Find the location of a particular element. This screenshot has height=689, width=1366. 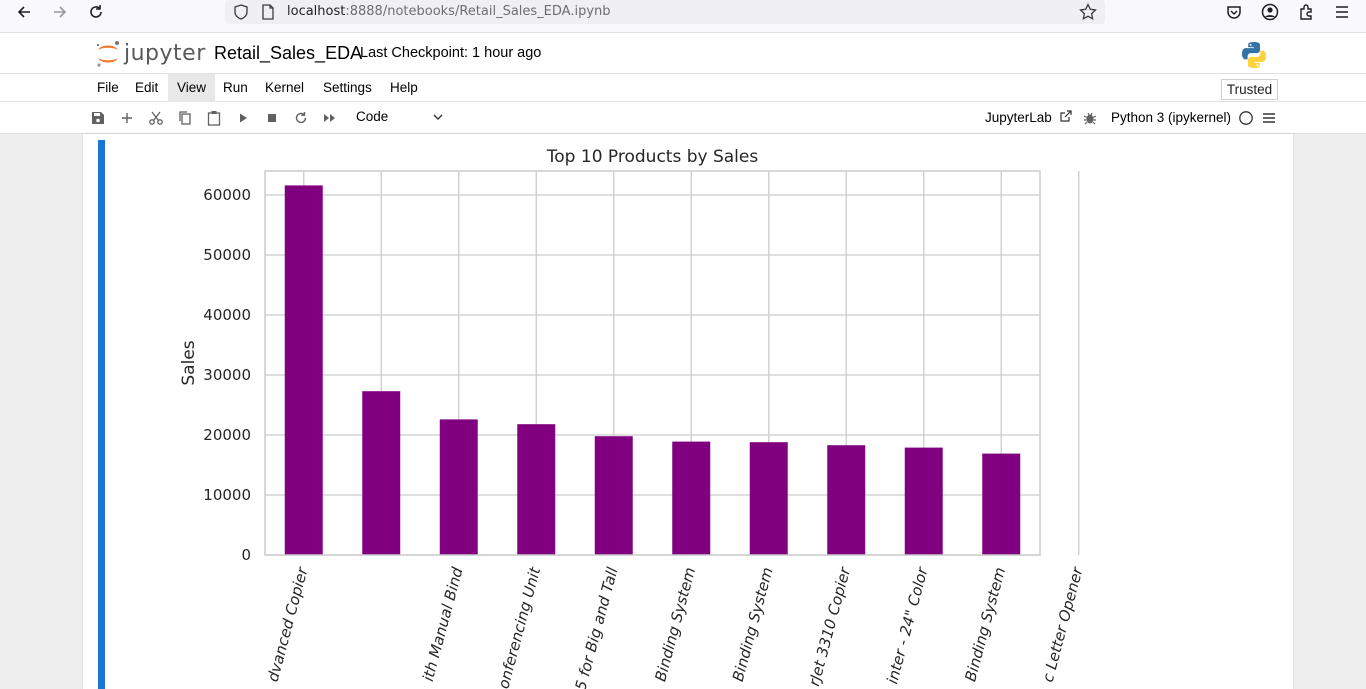

debugger-bug-icon is located at coordinates (1090, 118).